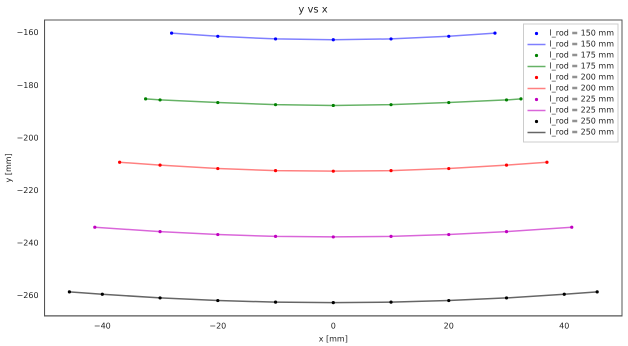 This screenshot has height=346, width=628. Describe the element at coordinates (27, 190) in the screenshot. I see `y-tick-label: −220` at that location.